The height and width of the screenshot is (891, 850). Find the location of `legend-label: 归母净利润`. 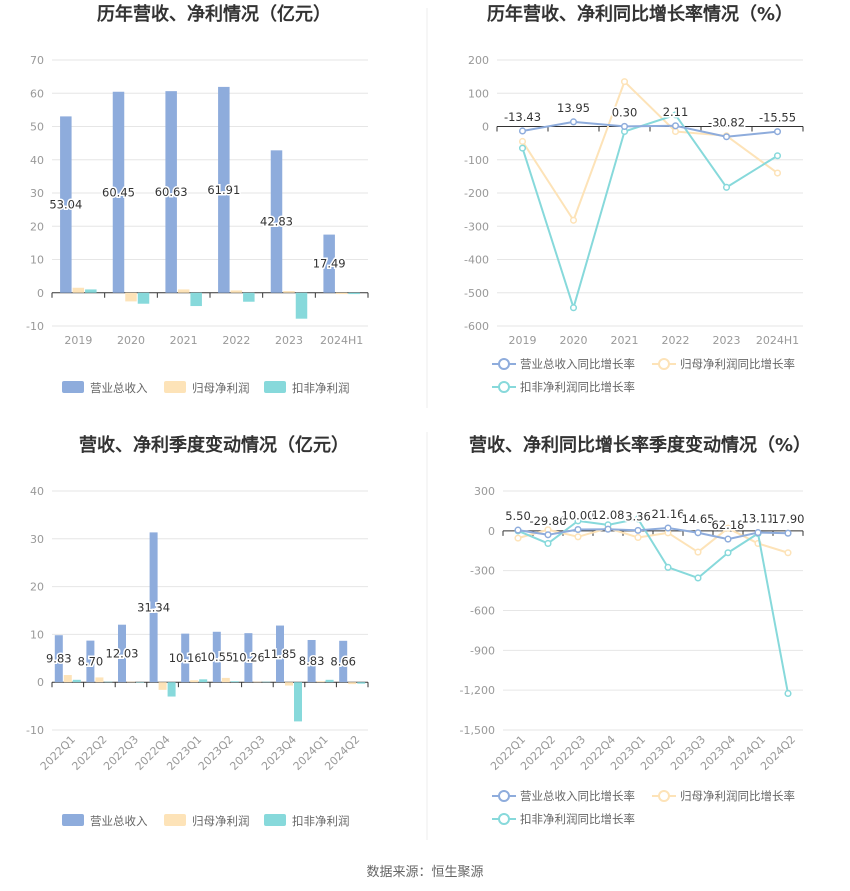

legend-label: 归母净利润 is located at coordinates (221, 388).